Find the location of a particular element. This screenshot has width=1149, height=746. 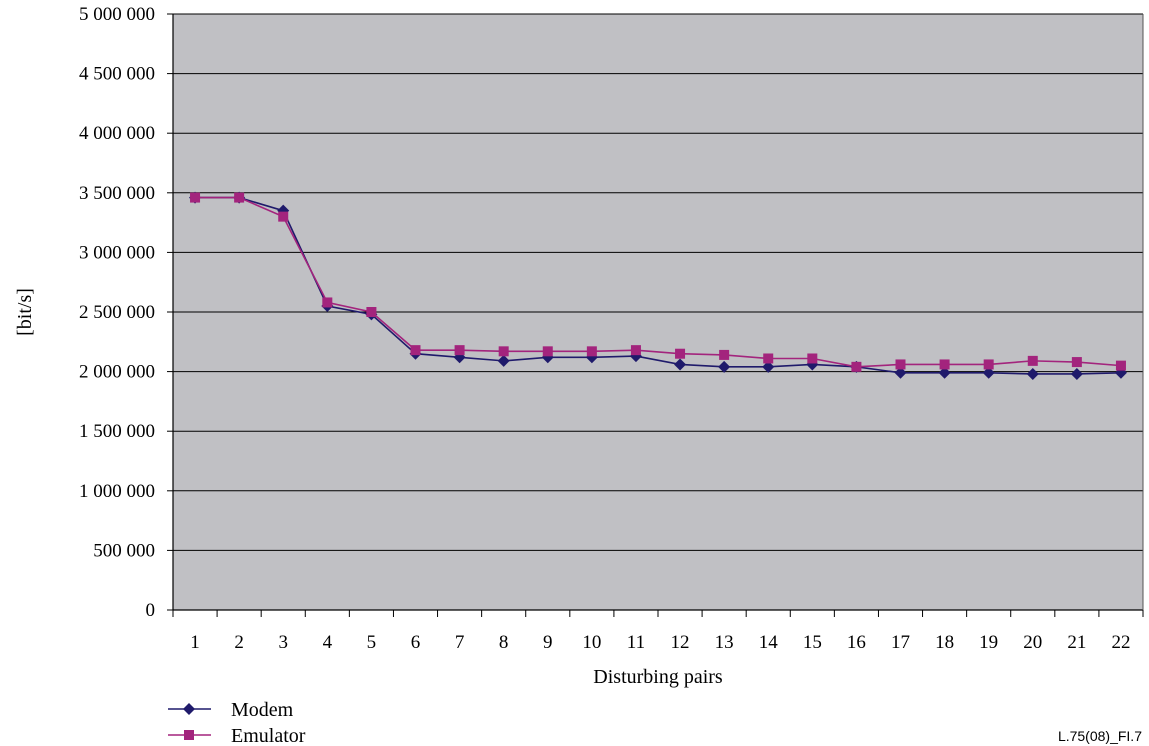

x-tick-label: 11 is located at coordinates (636, 642).